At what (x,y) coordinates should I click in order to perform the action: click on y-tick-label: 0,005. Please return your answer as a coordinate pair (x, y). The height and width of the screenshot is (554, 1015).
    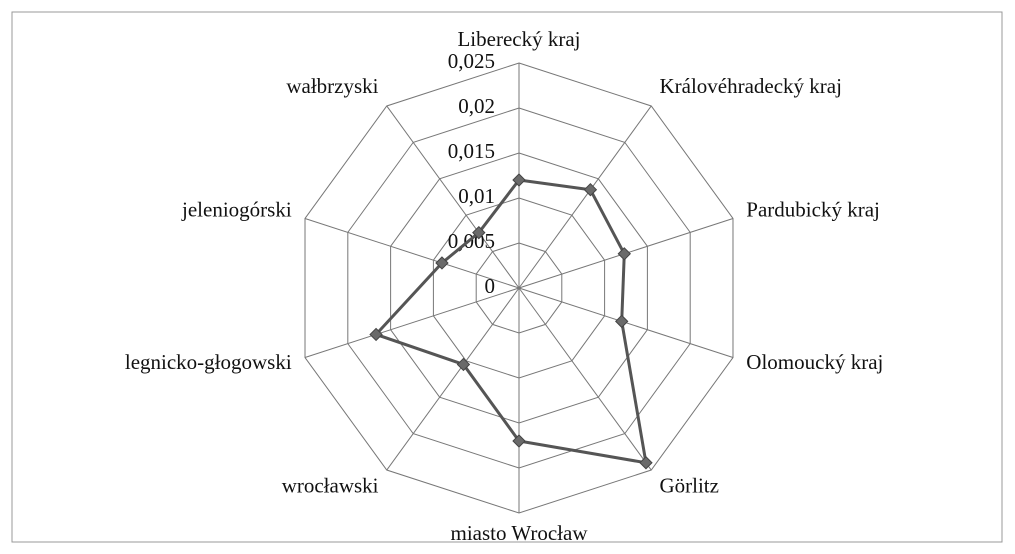
    Looking at the image, I should click on (471, 241).